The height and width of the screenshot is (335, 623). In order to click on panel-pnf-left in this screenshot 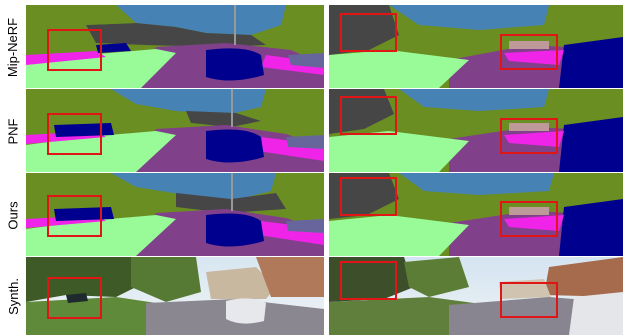, I will do `click(175, 130)`.